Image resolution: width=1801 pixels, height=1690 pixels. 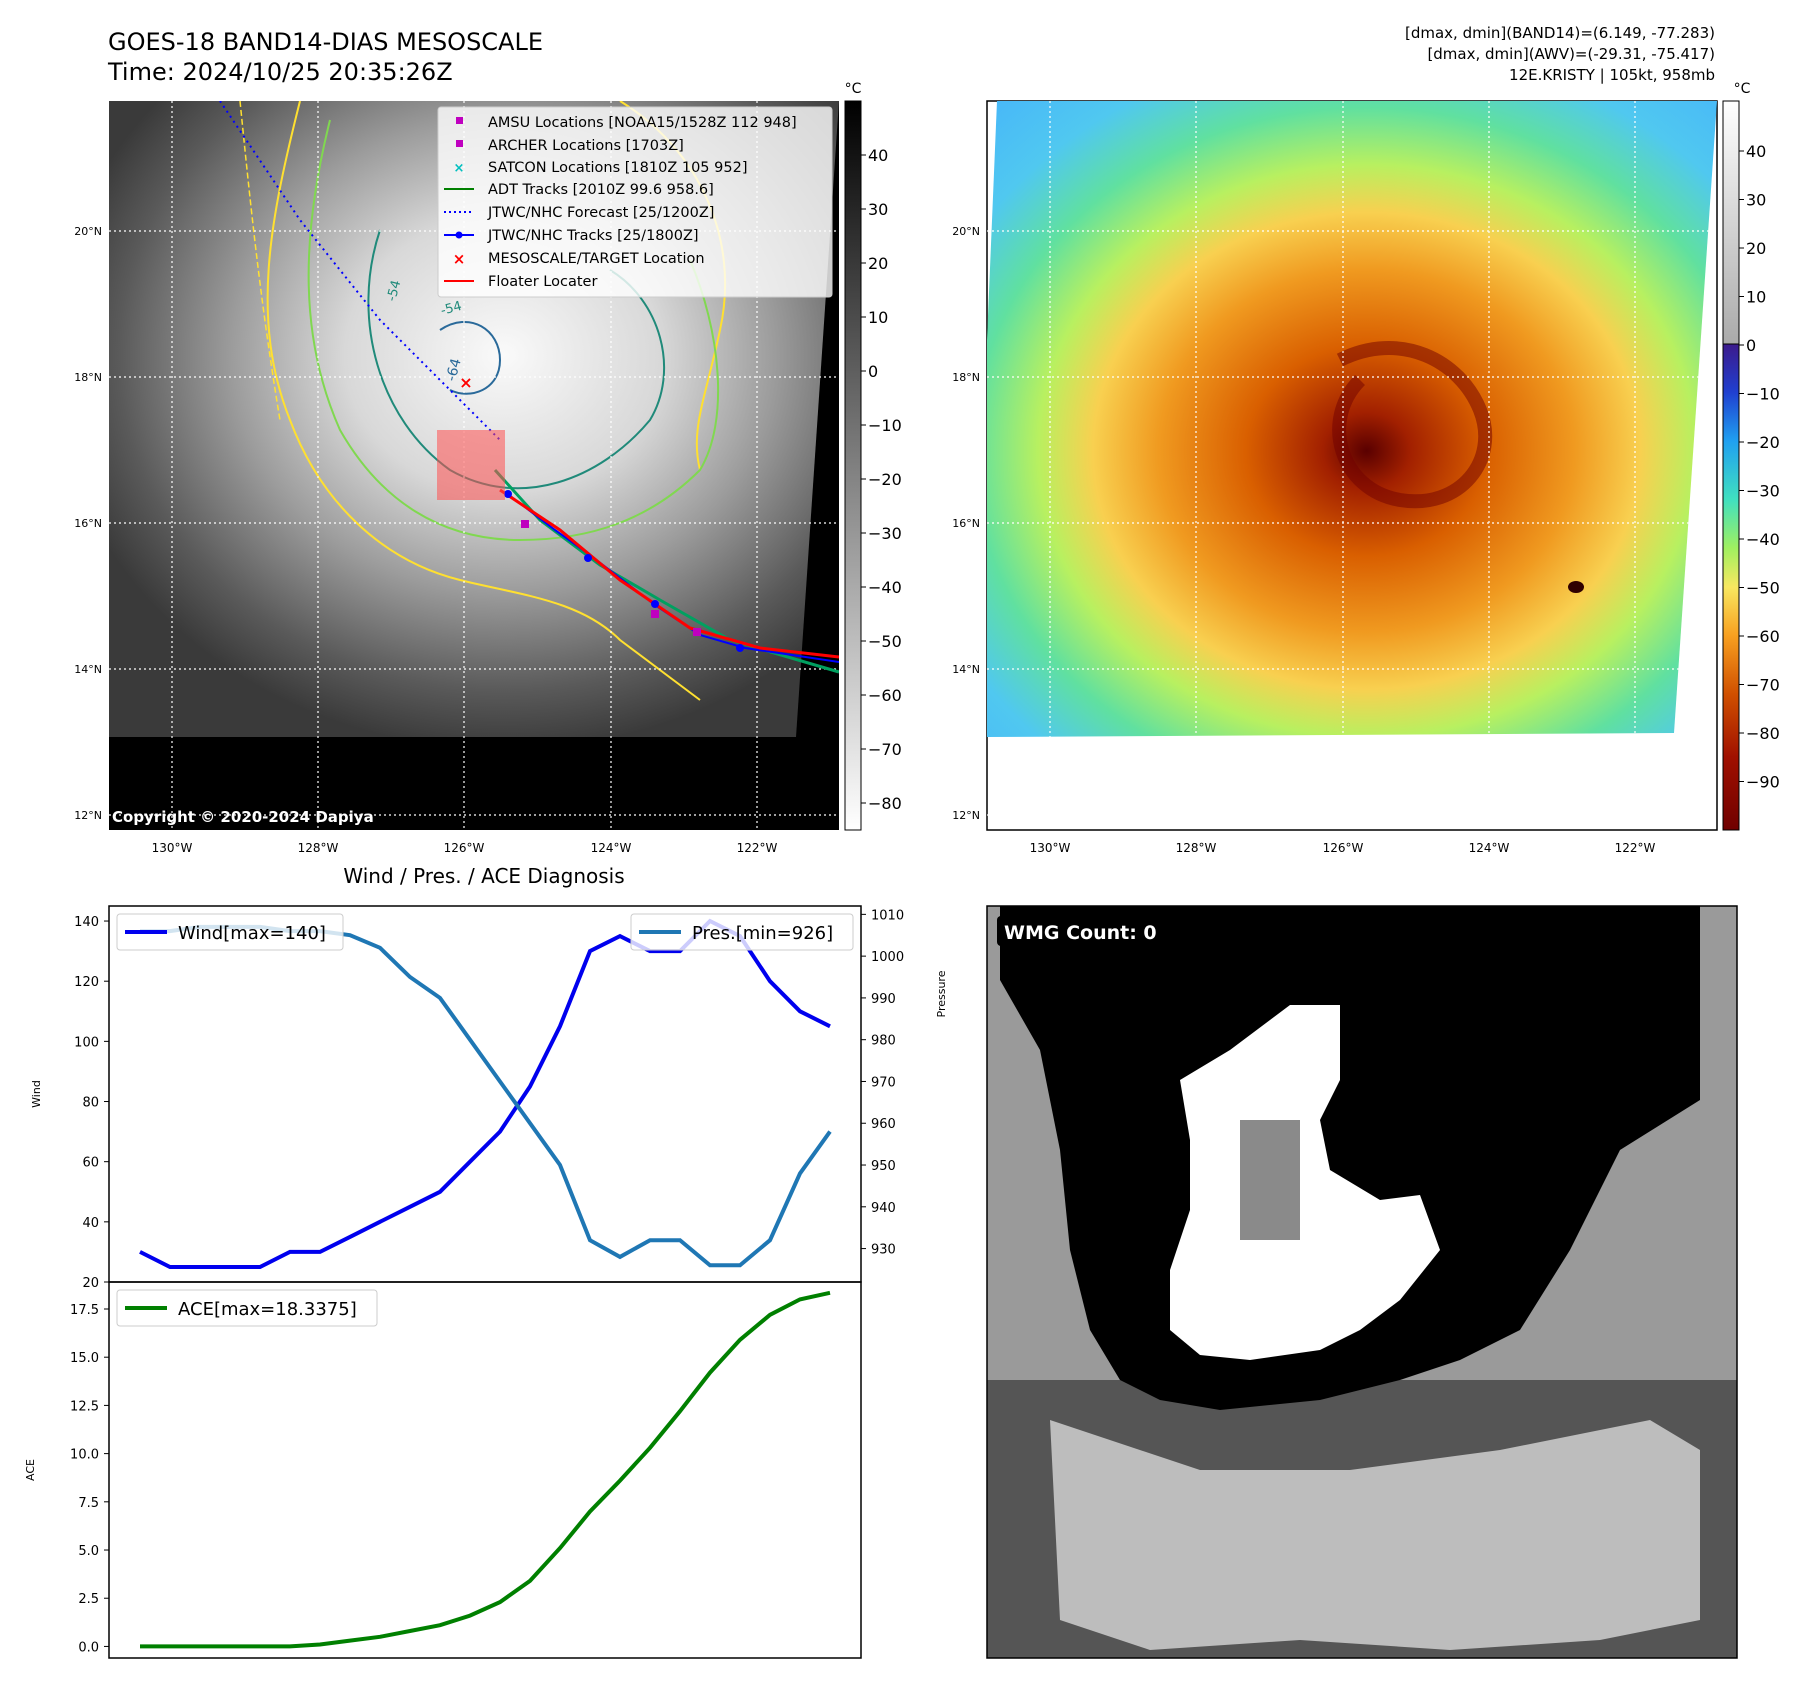 What do you see at coordinates (1343, 848) in the screenshot?
I see `awv-lon-labels: 130°W 128°W 126°W 124°W 122°W` at bounding box center [1343, 848].